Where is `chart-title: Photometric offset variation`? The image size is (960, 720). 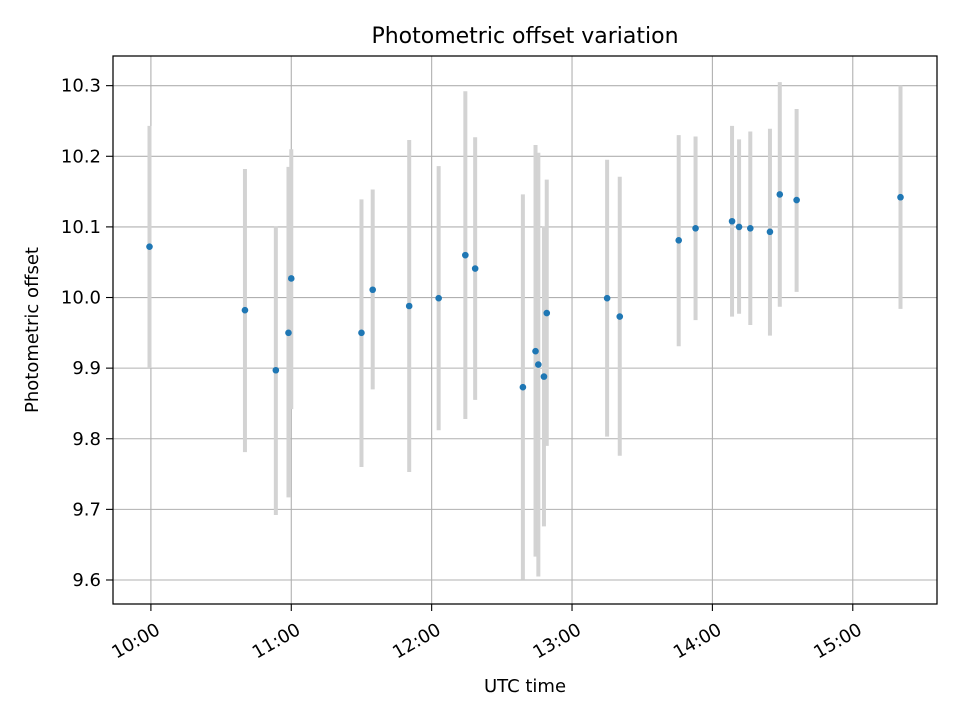
chart-title: Photometric offset variation is located at coordinates (524, 36).